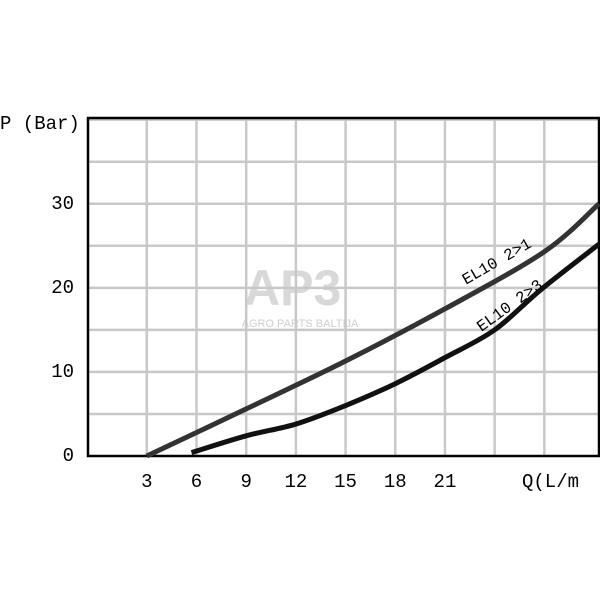 This screenshot has height=600, width=600. What do you see at coordinates (345, 482) in the screenshot?
I see `x-tick-label: 15` at bounding box center [345, 482].